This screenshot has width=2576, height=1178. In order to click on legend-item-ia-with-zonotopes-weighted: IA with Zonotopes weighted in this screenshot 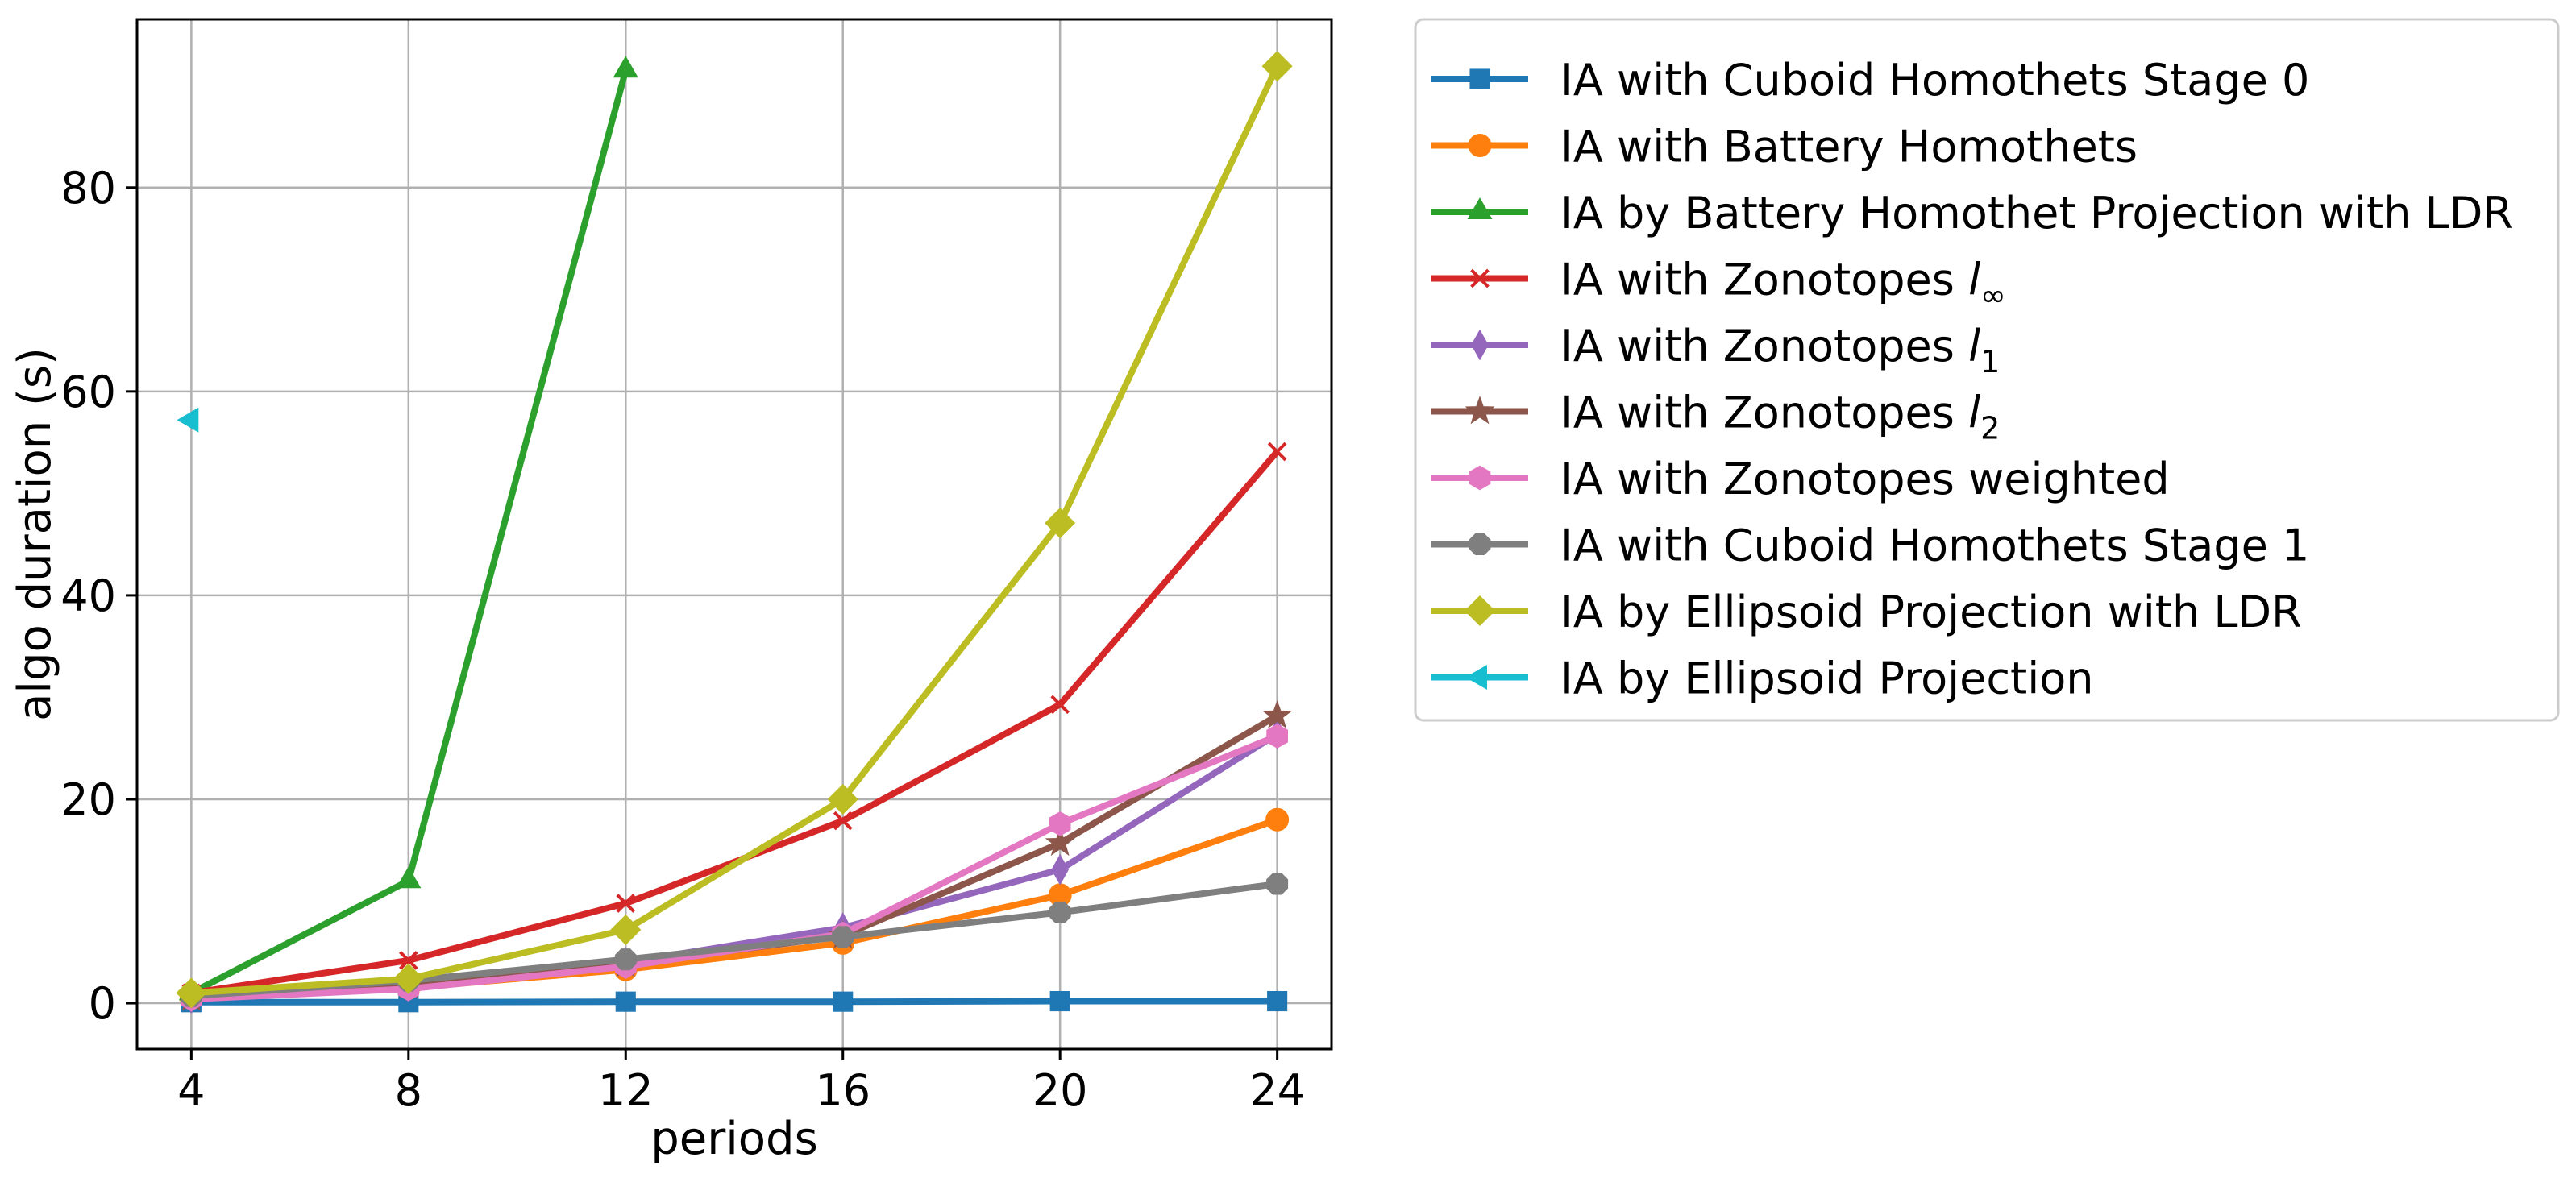, I will do `click(1800, 479)`.